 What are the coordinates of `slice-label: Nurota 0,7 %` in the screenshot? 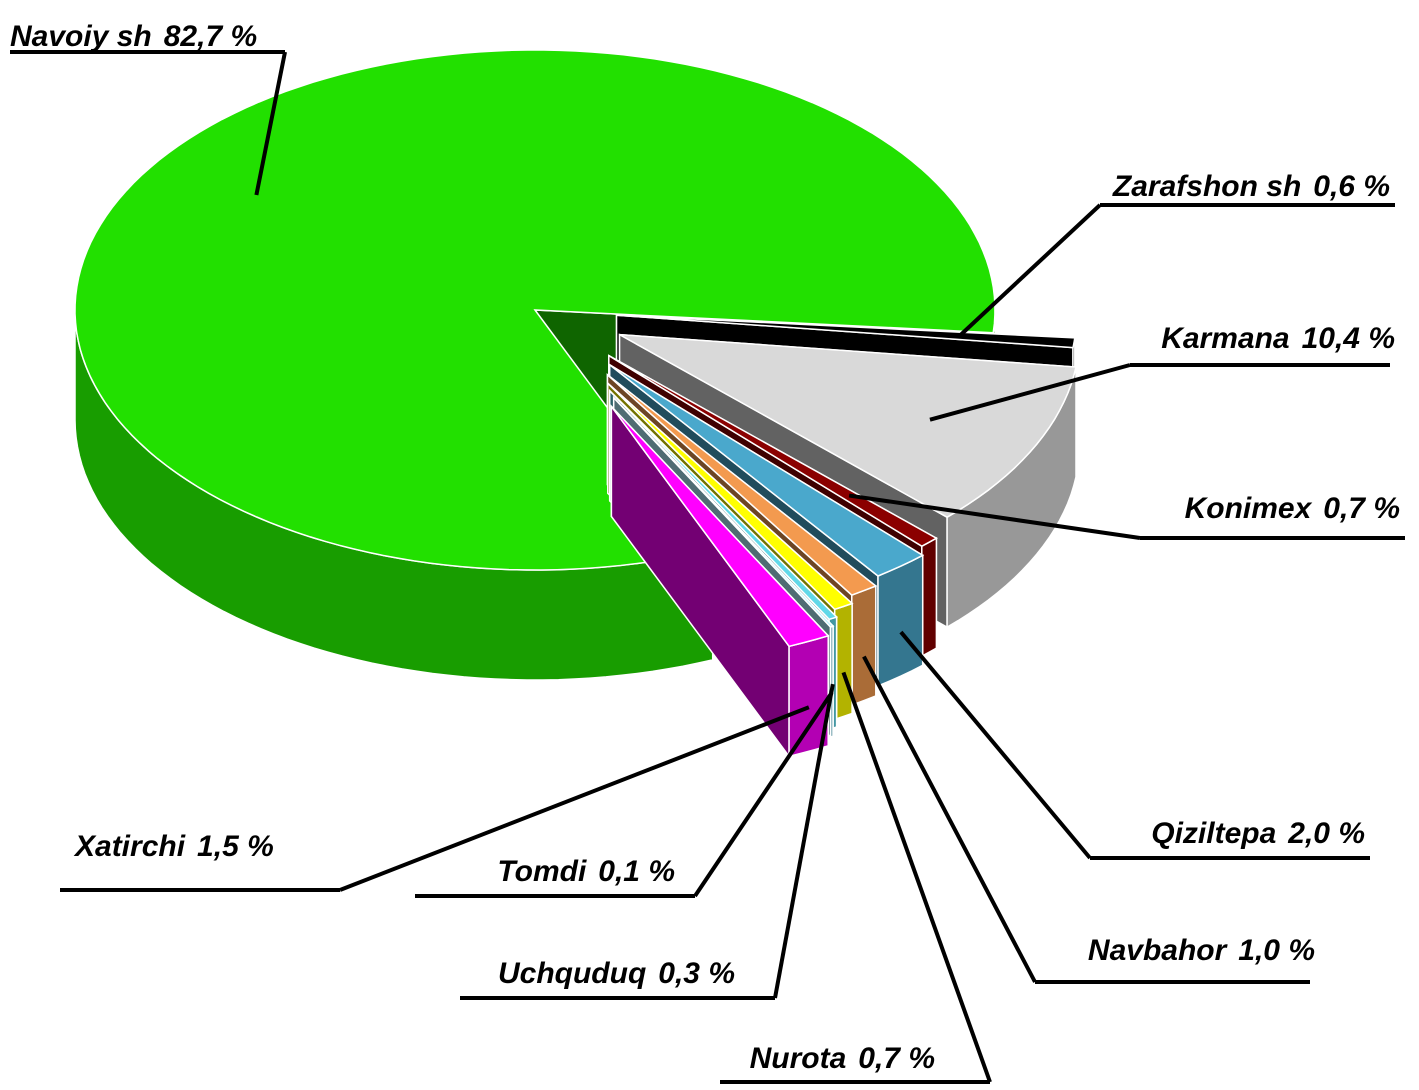 It's located at (842, 1058).